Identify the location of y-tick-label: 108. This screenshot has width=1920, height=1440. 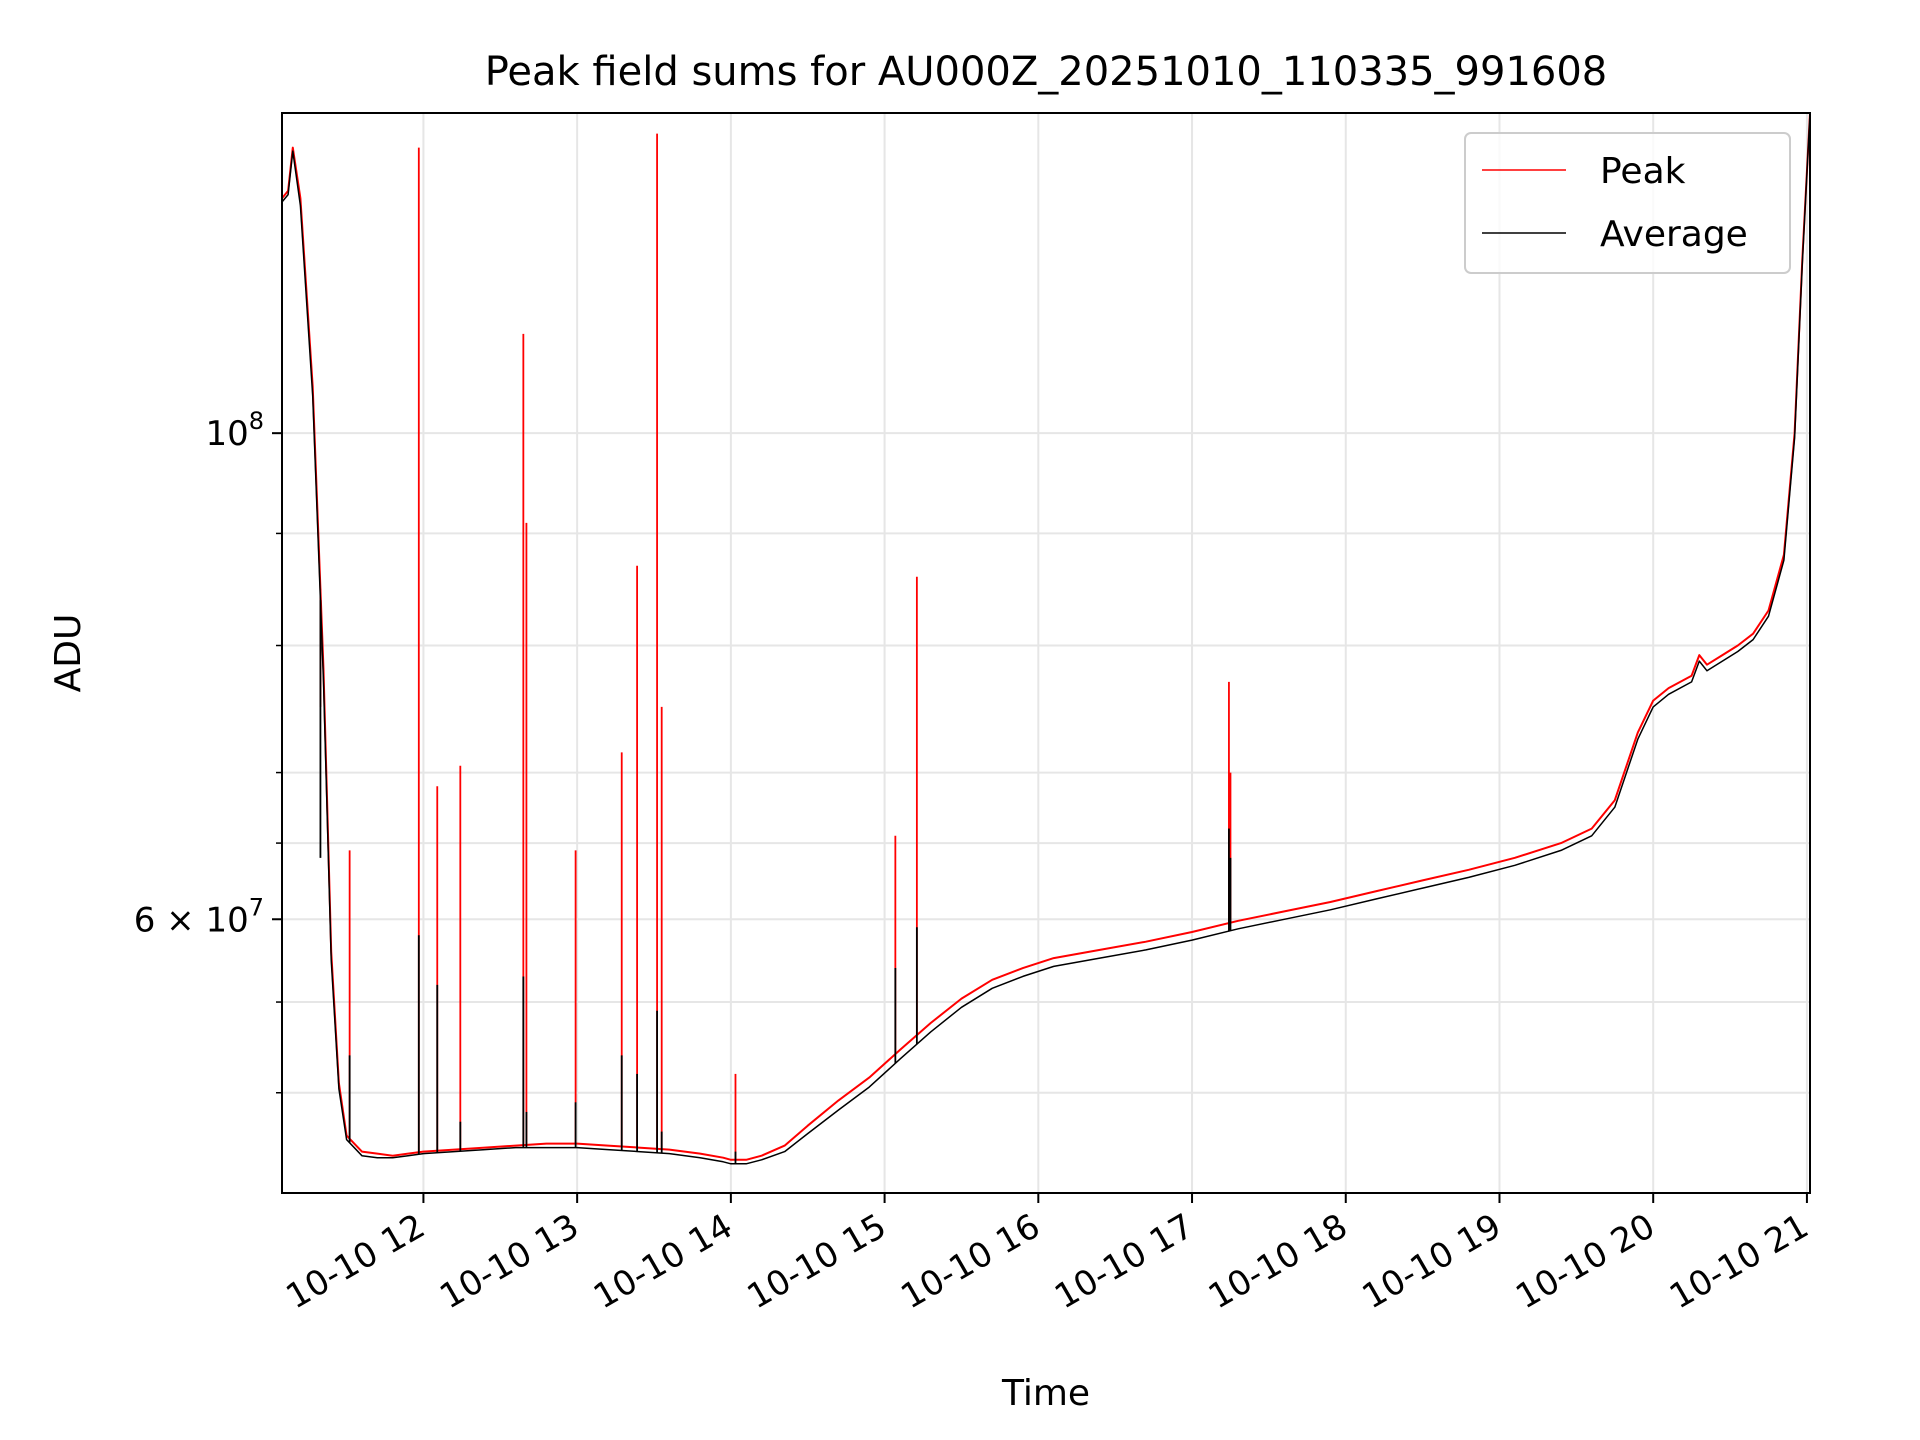
(234, 430).